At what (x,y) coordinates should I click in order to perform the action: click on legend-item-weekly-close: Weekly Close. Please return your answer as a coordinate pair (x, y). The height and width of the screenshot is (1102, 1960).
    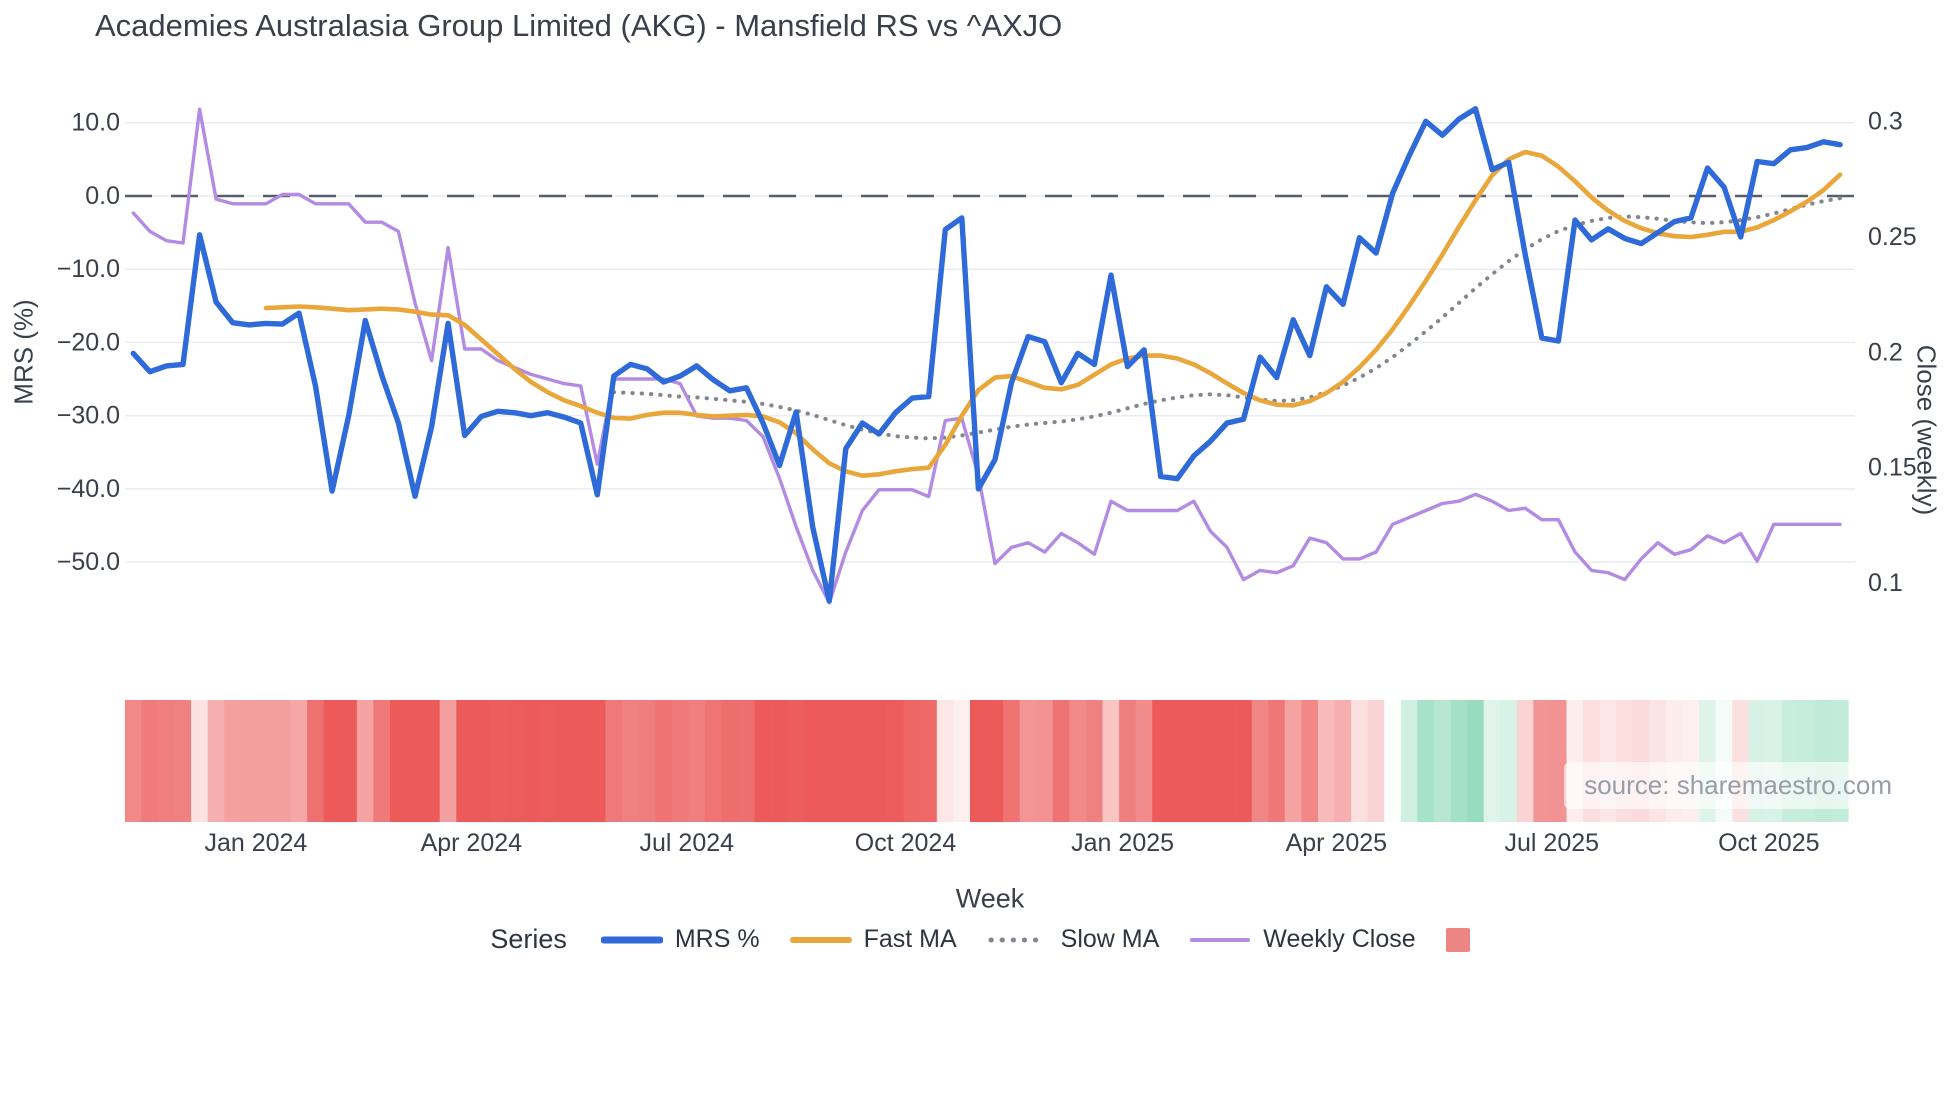
    Looking at the image, I should click on (1302, 939).